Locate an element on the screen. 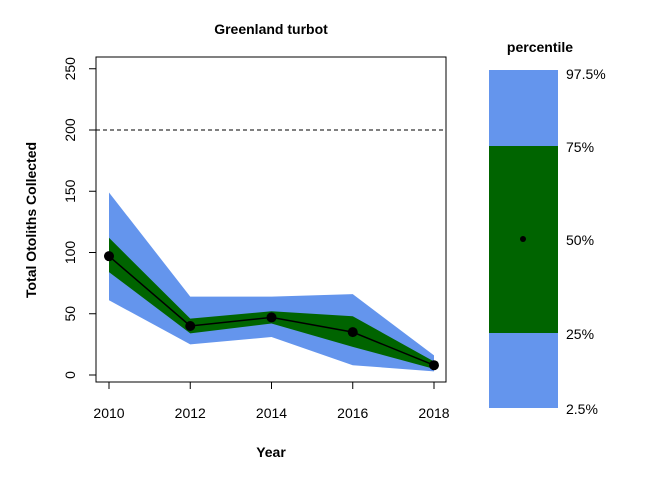  y-axis-title: Total Otoliths Collected is located at coordinates (31, 220).